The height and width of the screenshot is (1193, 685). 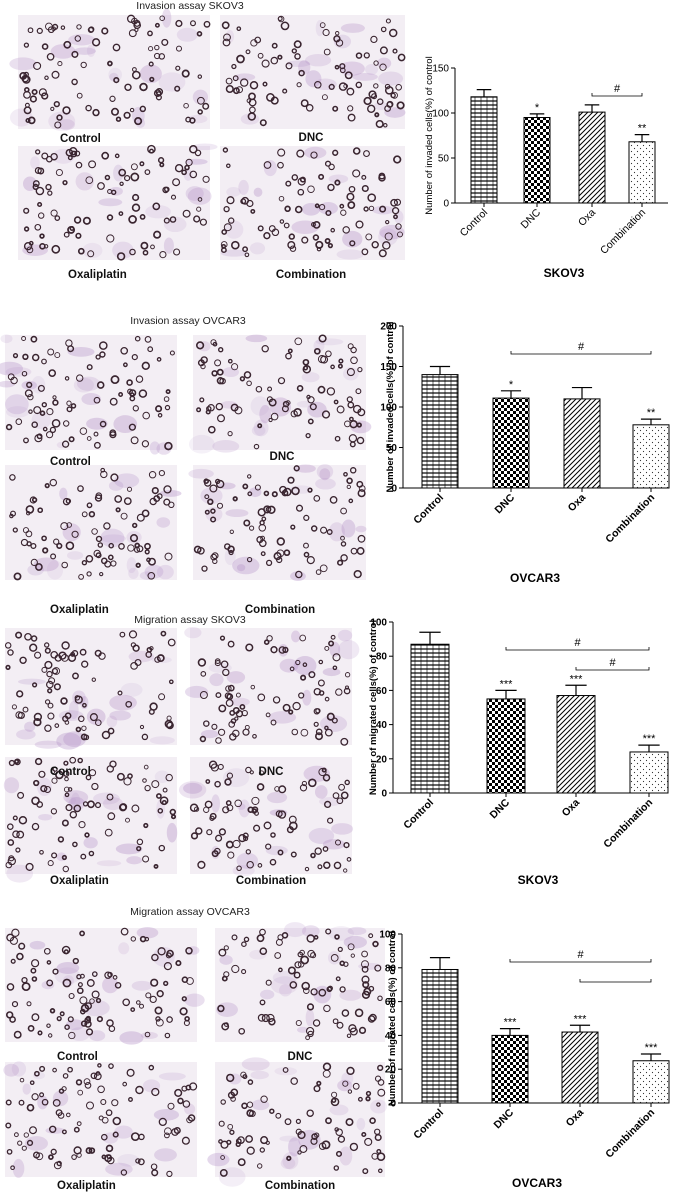 What do you see at coordinates (190, 912) in the screenshot?
I see `panel-title: Migration assay OVCAR3` at bounding box center [190, 912].